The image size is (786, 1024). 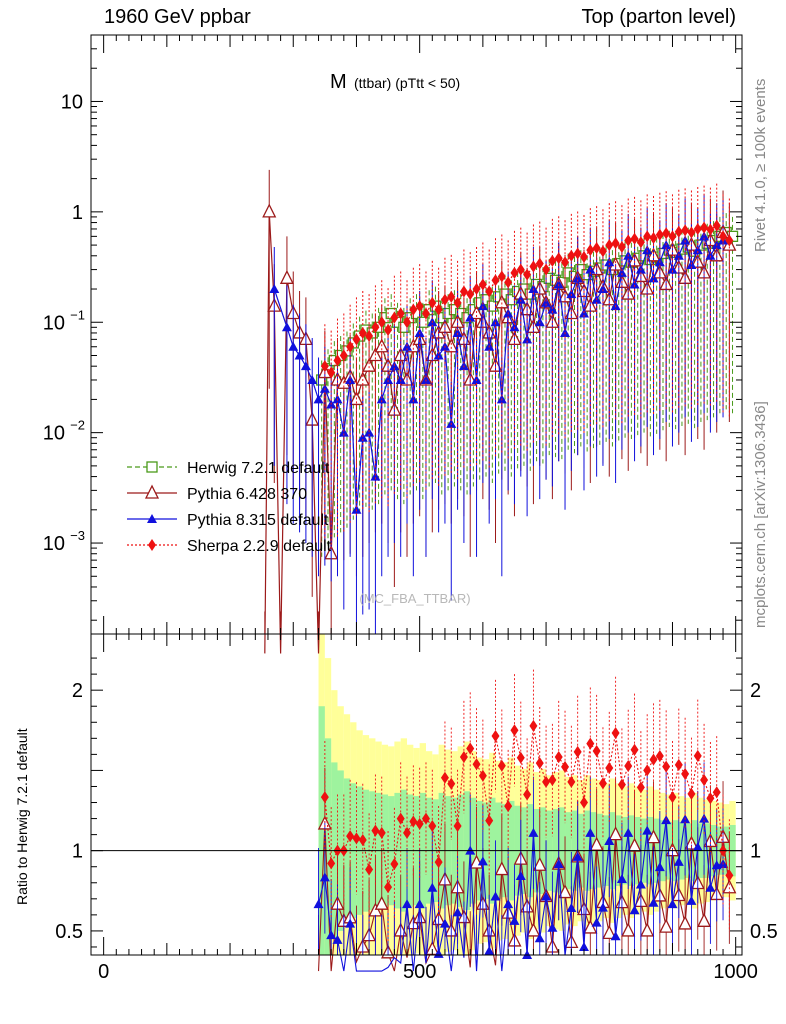 I want to click on y-tick-exponent: −2, so click(x=77, y=425).